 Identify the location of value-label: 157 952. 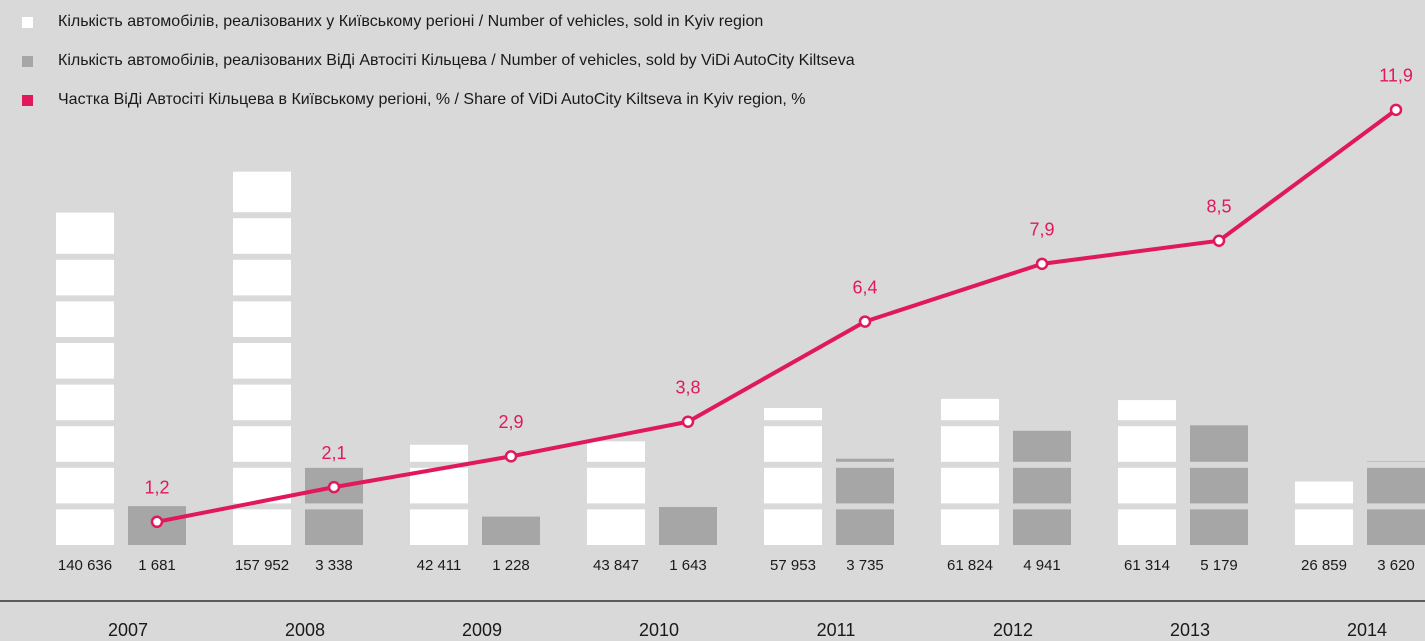
(262, 565).